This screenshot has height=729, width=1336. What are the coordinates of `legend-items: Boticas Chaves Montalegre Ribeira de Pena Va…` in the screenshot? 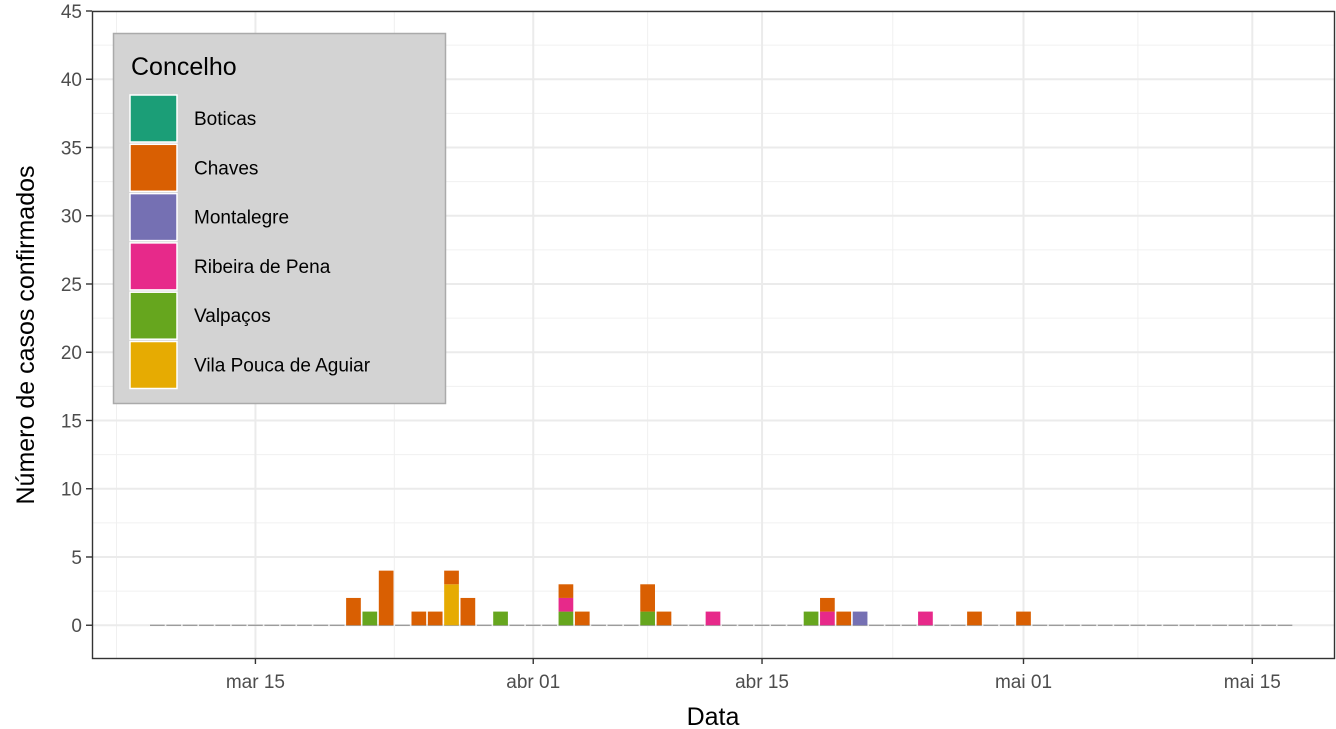 It's located at (250, 242).